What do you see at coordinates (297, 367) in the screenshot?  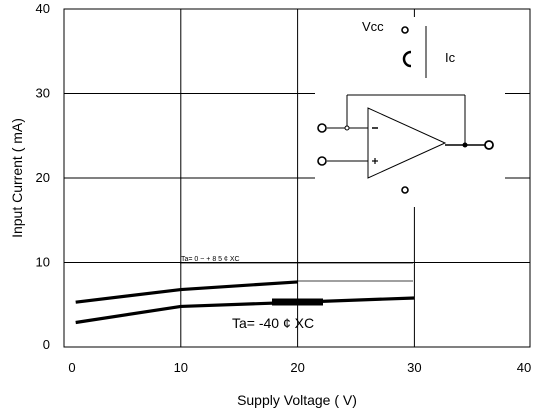 I see `x-tick-label: 20` at bounding box center [297, 367].